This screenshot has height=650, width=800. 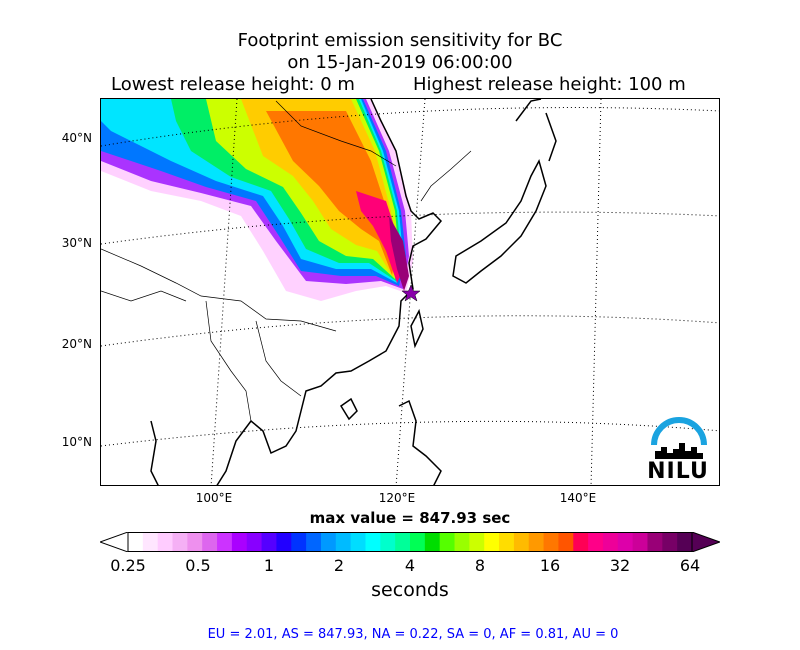 I want to click on figure-date: on 15-Jan-2019 06:00:00, so click(x=400, y=62).